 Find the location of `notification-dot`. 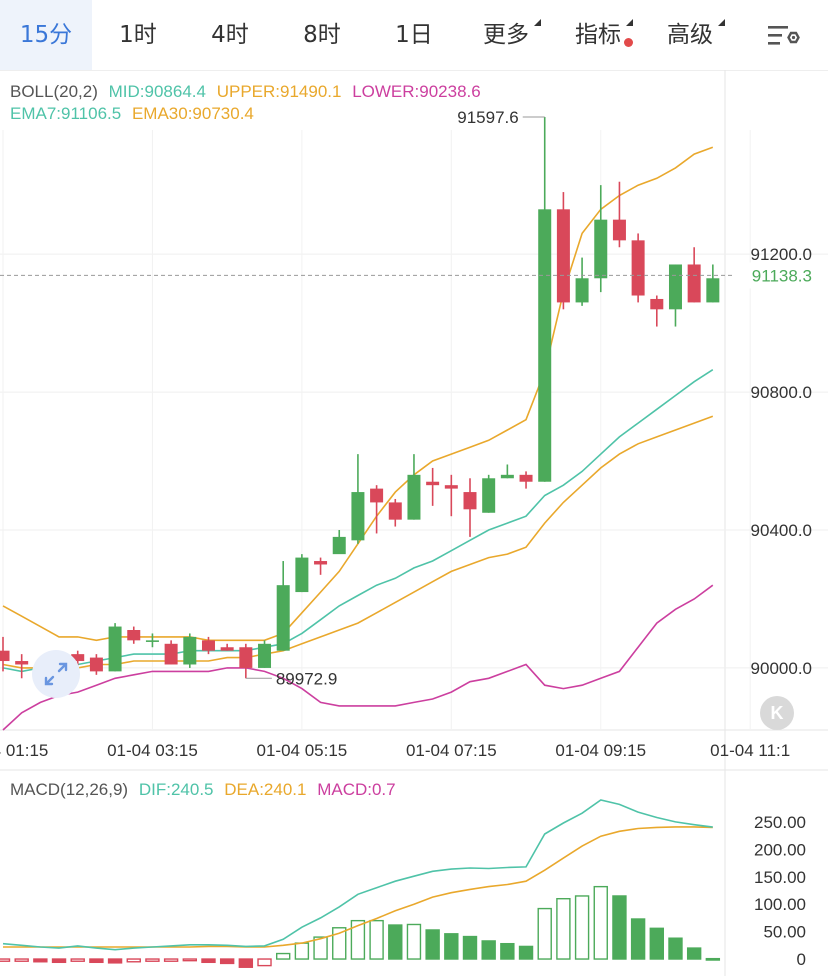

notification-dot is located at coordinates (628, 42).